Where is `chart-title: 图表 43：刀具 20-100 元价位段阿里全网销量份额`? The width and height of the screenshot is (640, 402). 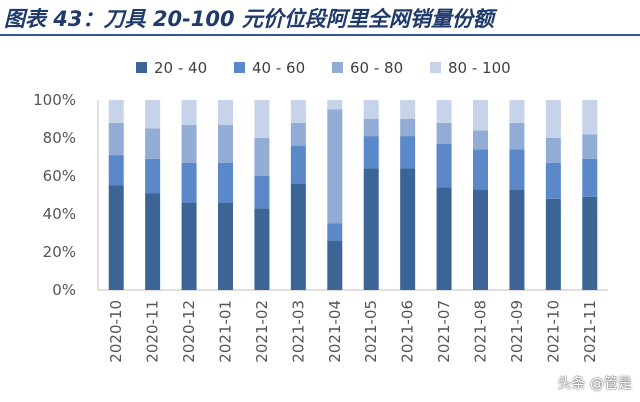
chart-title: 图表 43：刀具 20-100 元价位段阿里全网销量份额 is located at coordinates (249, 19).